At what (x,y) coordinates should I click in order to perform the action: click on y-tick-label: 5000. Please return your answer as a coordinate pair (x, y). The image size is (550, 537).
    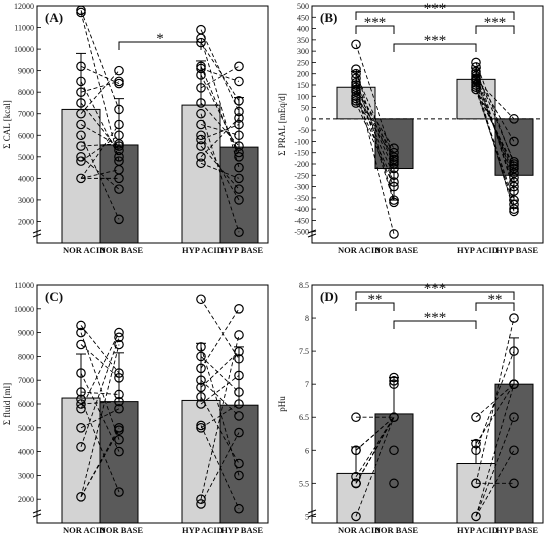
    Looking at the image, I should click on (26, 157).